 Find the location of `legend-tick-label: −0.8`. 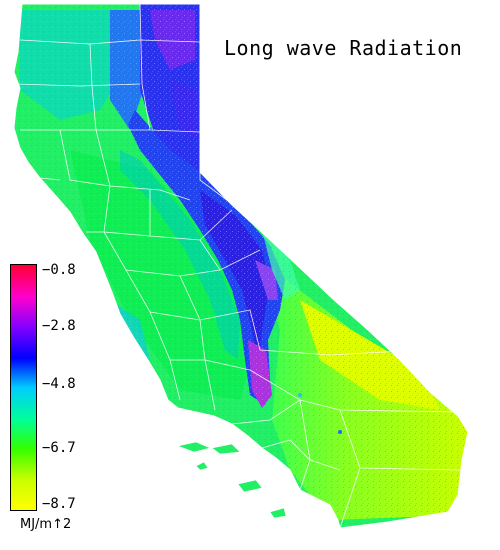

legend-tick-label: −0.8 is located at coordinates (59, 270).